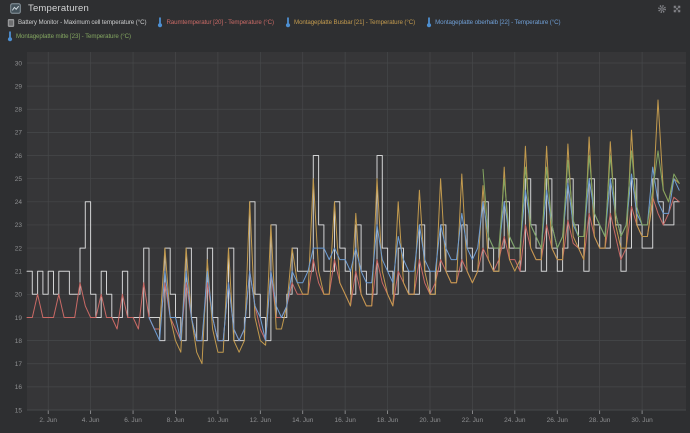 The image size is (690, 433). What do you see at coordinates (261, 420) in the screenshot?
I see `svg-text: 12. Jun` at bounding box center [261, 420].